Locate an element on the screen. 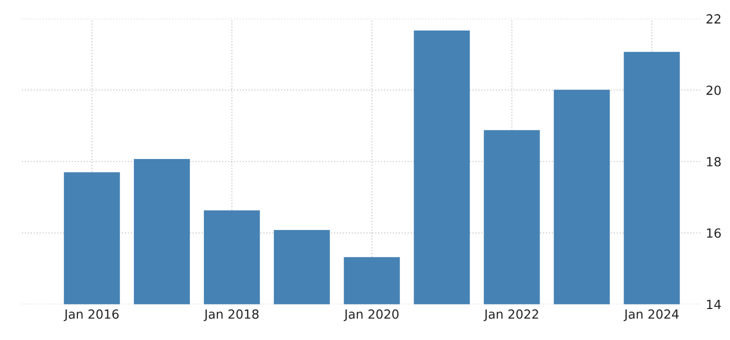 Image resolution: width=730 pixels, height=340 pixels. x-tick-label: Jan 2020 is located at coordinates (371, 315).